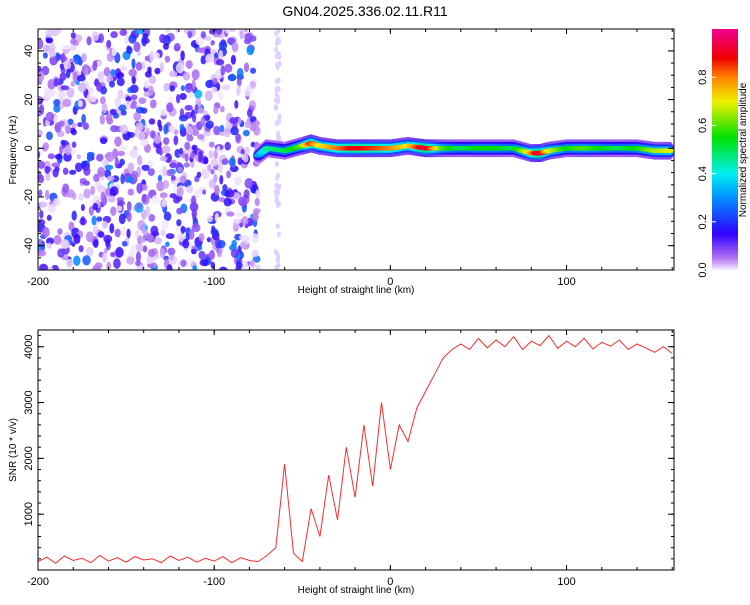 The width and height of the screenshot is (750, 605). I want to click on colorbar-label: Normalized spectral amplitude, so click(743, 149).